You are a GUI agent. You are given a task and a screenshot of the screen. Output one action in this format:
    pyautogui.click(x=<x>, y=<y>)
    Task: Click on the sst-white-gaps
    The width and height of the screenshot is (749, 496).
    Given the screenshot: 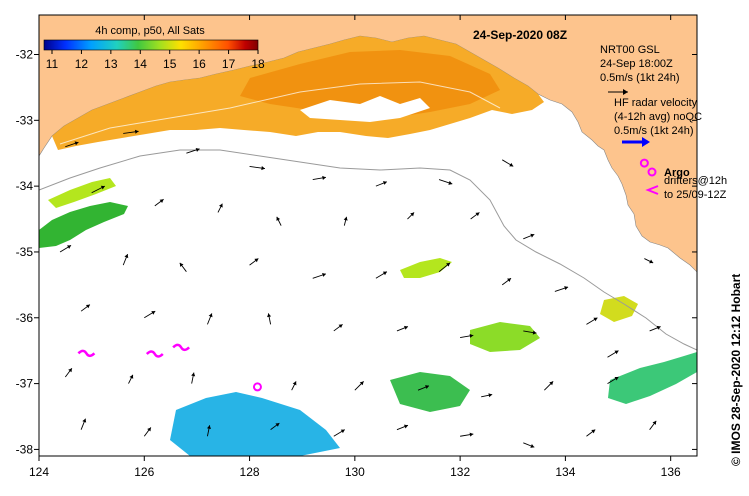 What is the action you would take?
    pyautogui.click(x=365, y=109)
    